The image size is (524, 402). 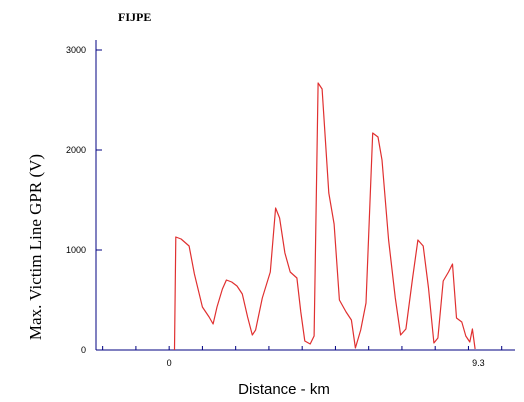 I want to click on y-tick-label: 2000, so click(x=76, y=150).